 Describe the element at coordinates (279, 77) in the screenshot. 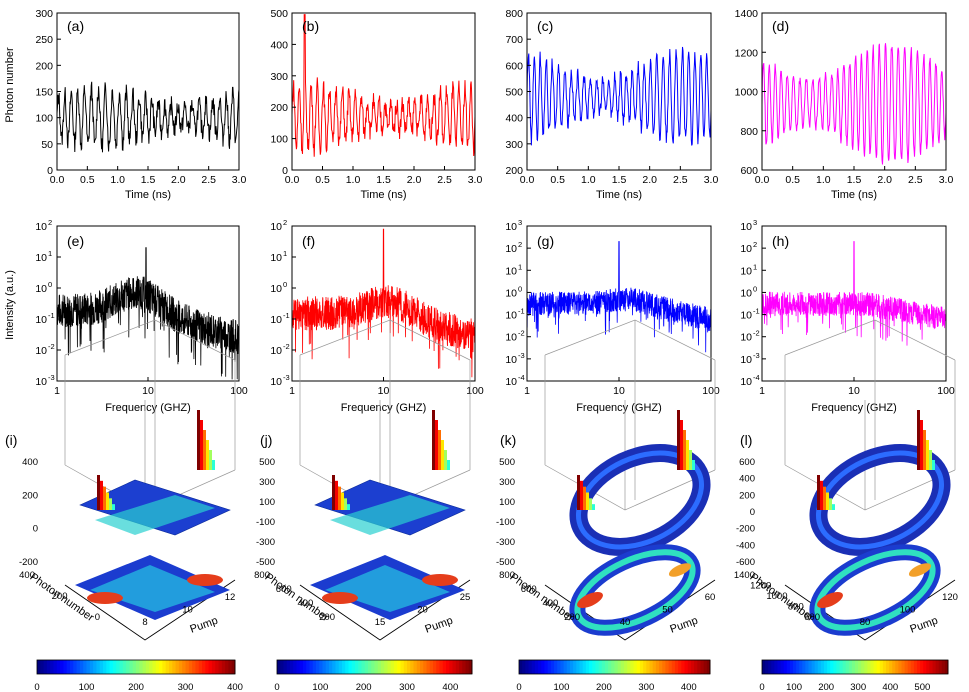

I see `y-tick-label: 300` at that location.